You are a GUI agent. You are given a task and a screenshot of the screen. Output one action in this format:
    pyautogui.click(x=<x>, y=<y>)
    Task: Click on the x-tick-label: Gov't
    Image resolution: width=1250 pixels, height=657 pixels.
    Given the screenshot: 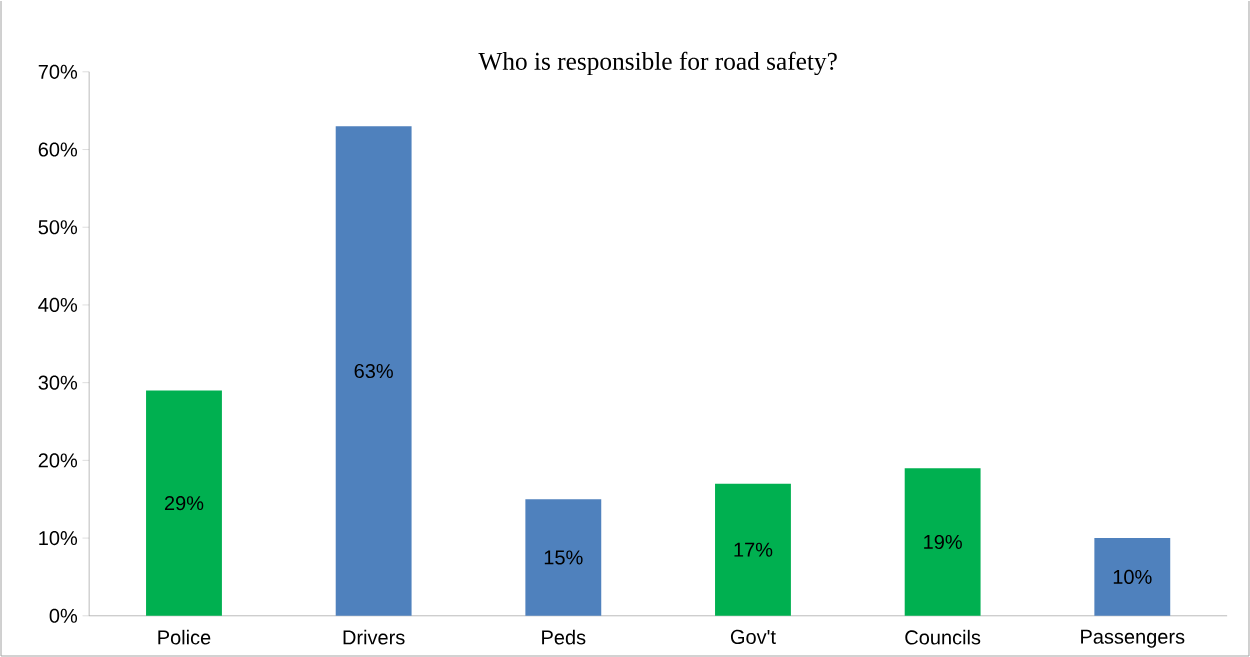 What is the action you would take?
    pyautogui.click(x=753, y=636)
    